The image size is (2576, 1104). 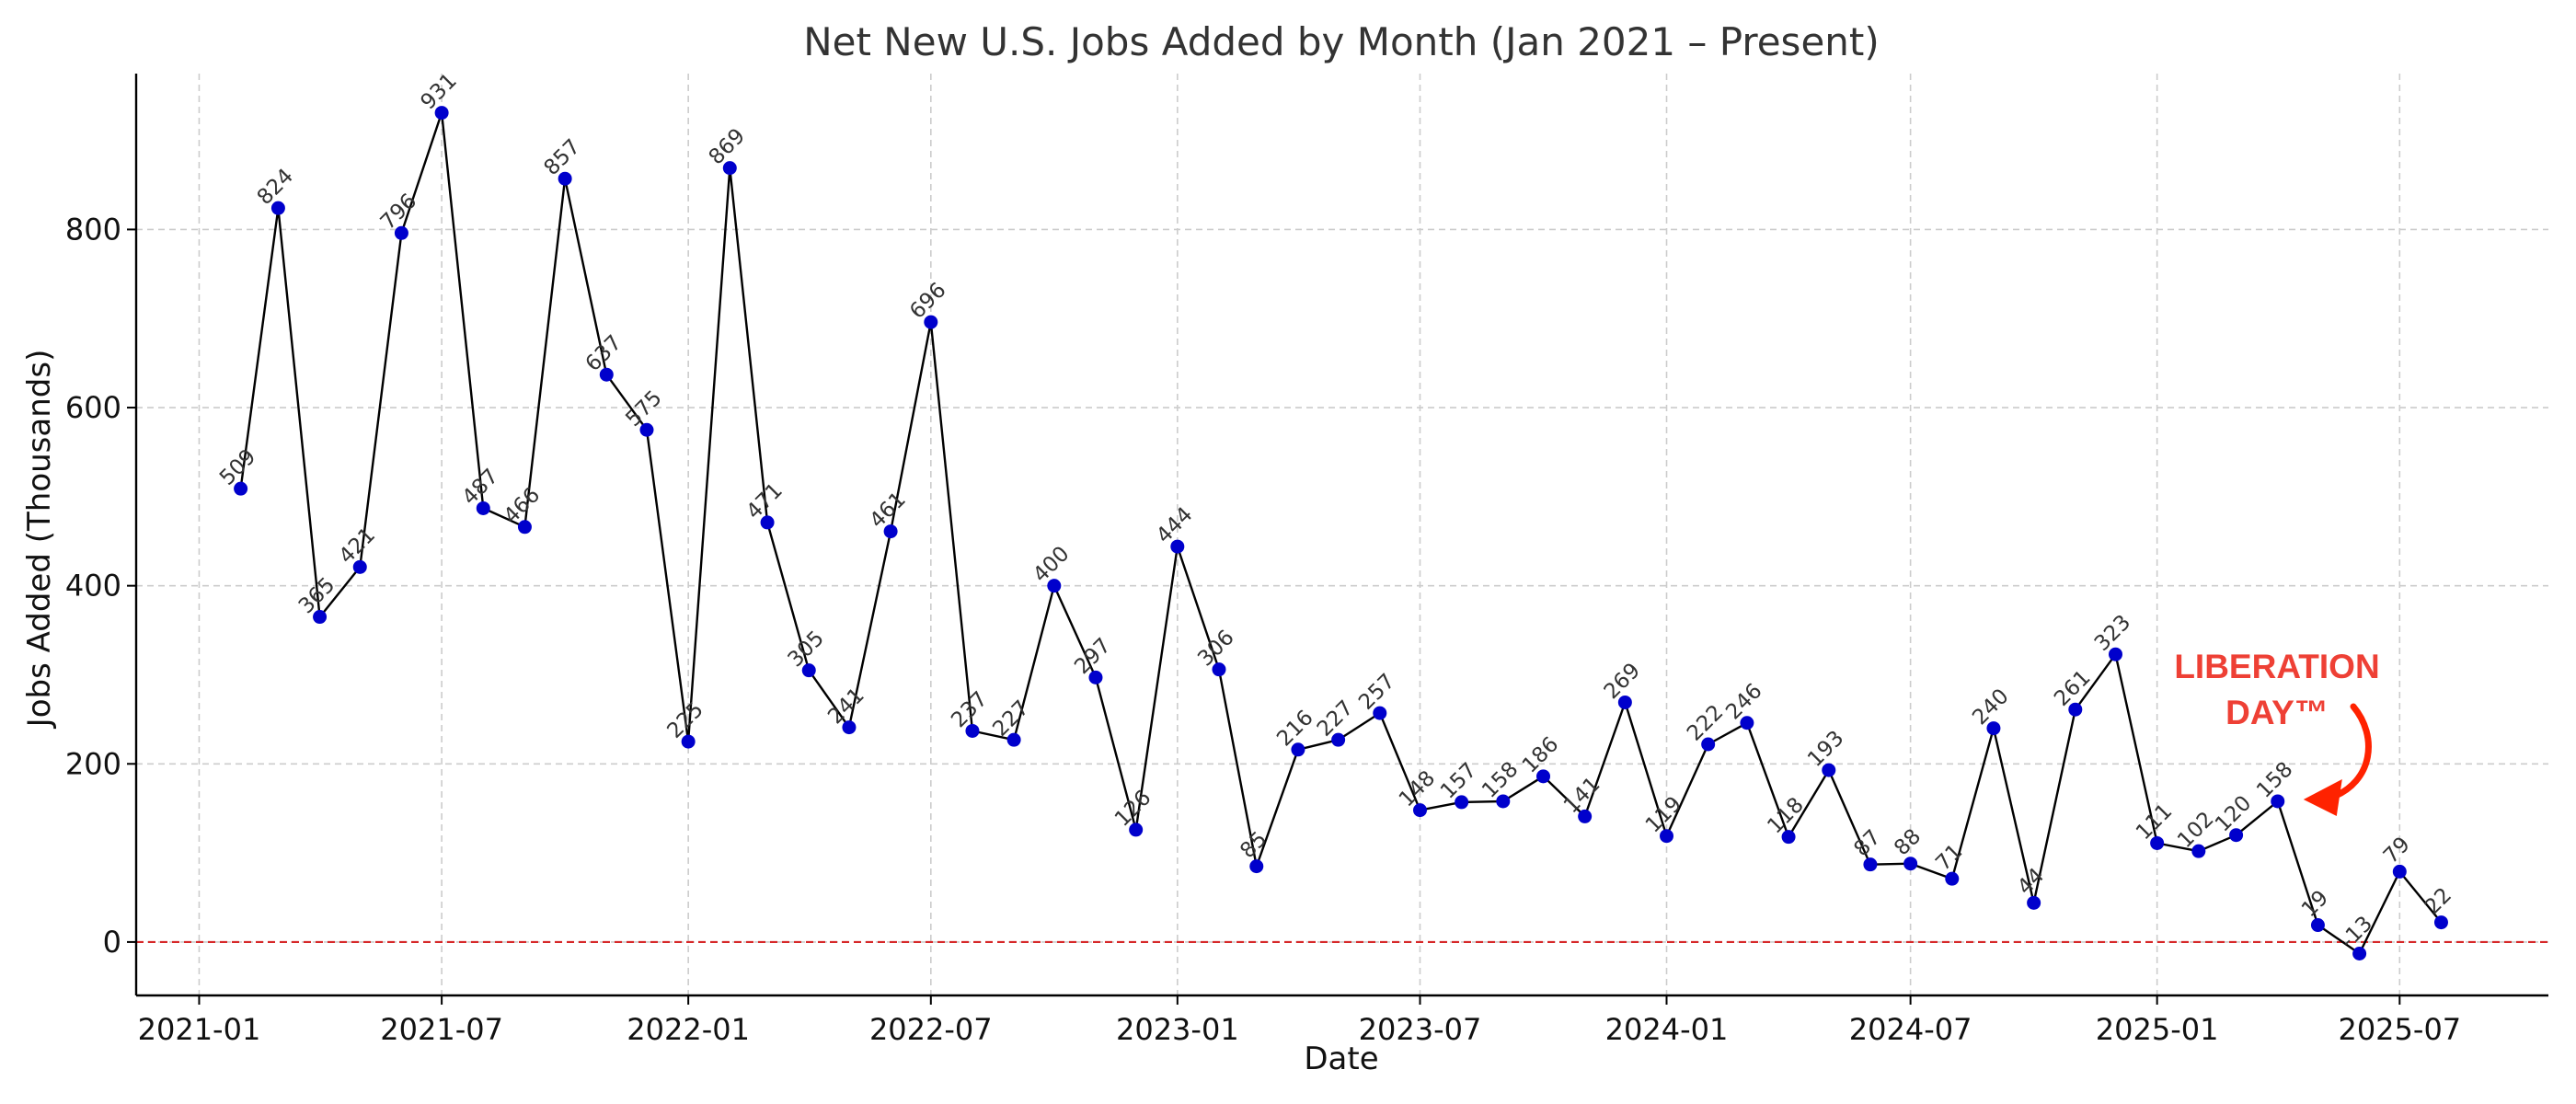 I want to click on data-label: 193, so click(x=1825, y=748).